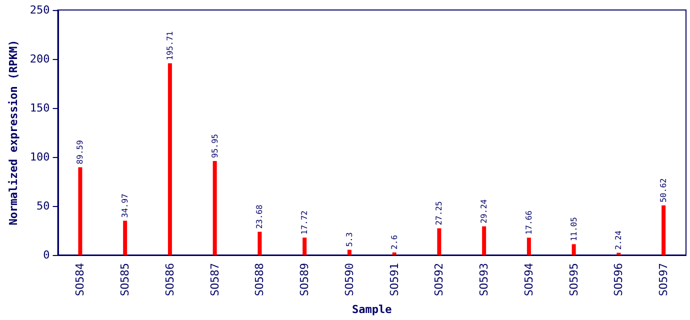 Image resolution: width=690 pixels, height=320 pixels. I want to click on y-tick-label: 250, so click(40, 10).